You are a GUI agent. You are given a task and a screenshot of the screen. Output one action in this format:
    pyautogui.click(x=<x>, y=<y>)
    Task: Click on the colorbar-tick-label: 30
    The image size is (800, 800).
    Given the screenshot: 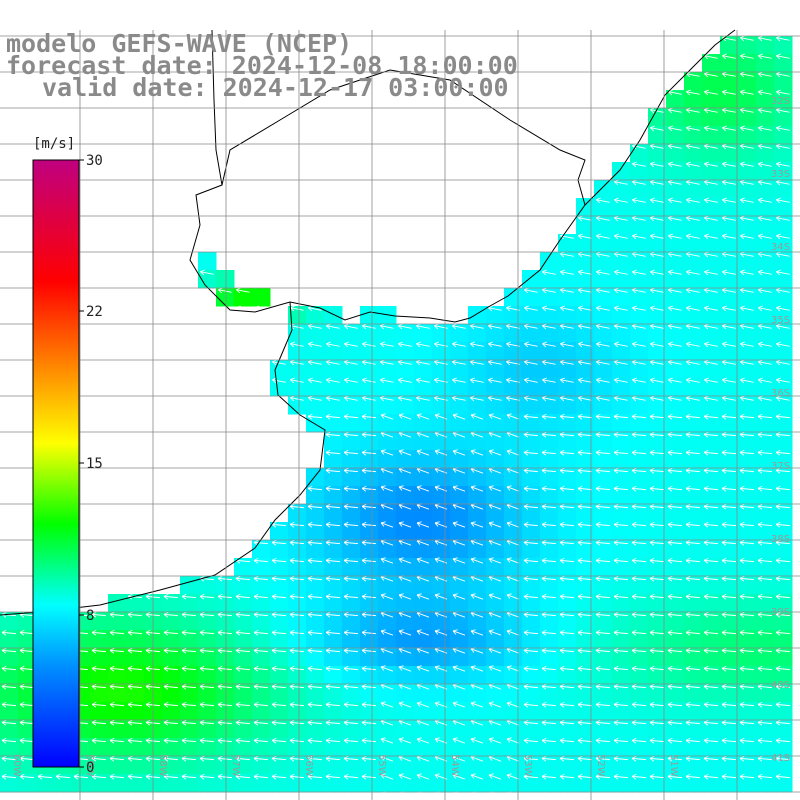 What is the action you would take?
    pyautogui.click(x=94, y=161)
    